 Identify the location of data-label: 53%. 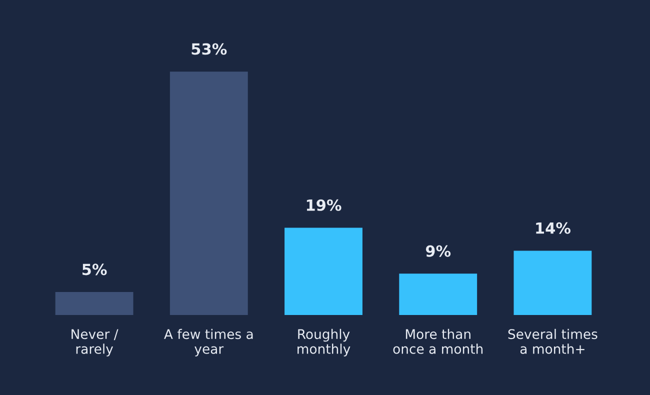
(209, 49).